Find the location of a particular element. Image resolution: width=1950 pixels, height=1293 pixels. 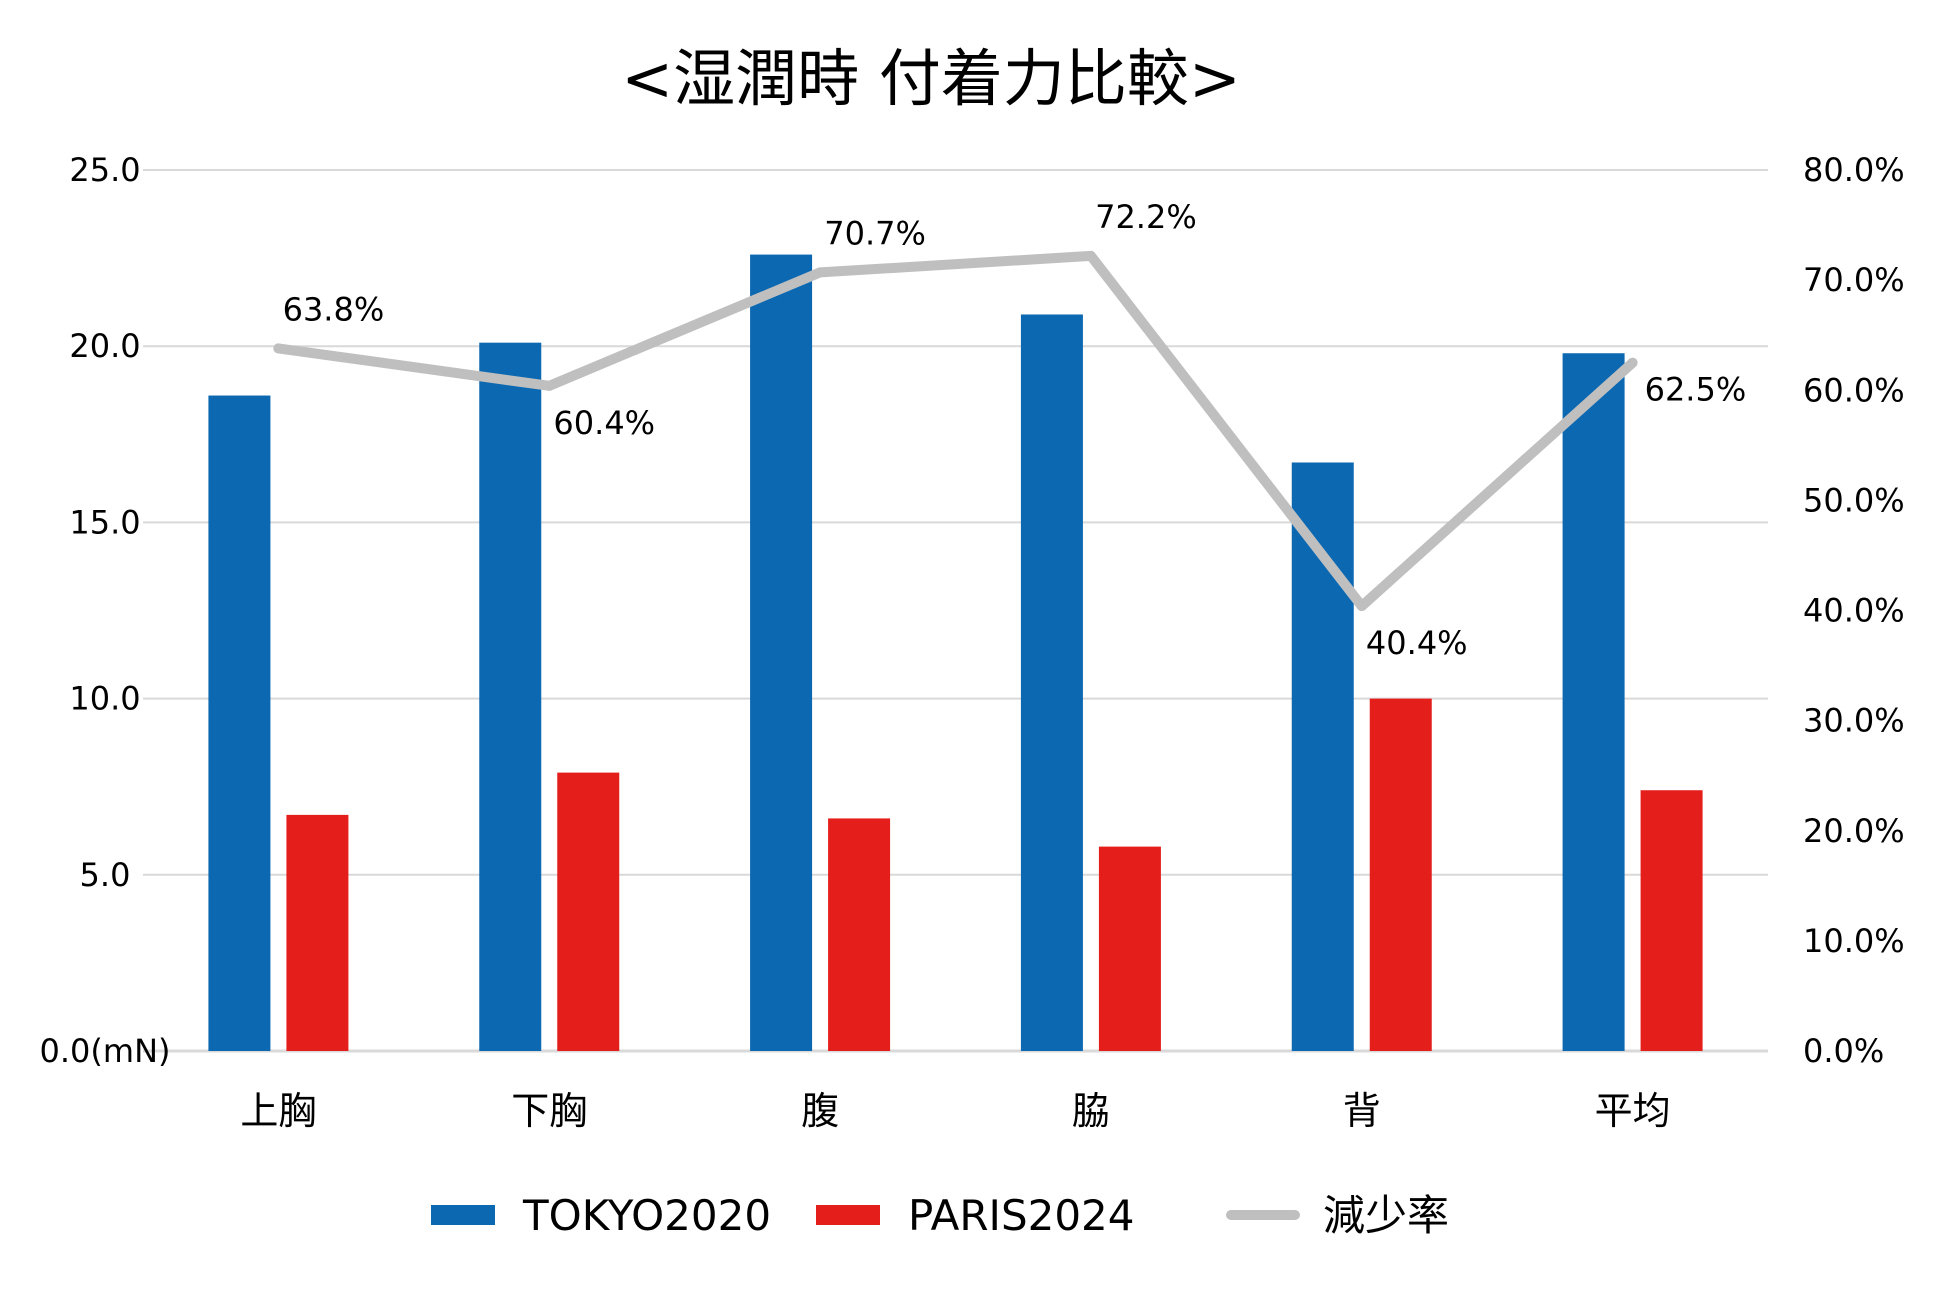

right-tick-label: 40.0% is located at coordinates (1854, 611).